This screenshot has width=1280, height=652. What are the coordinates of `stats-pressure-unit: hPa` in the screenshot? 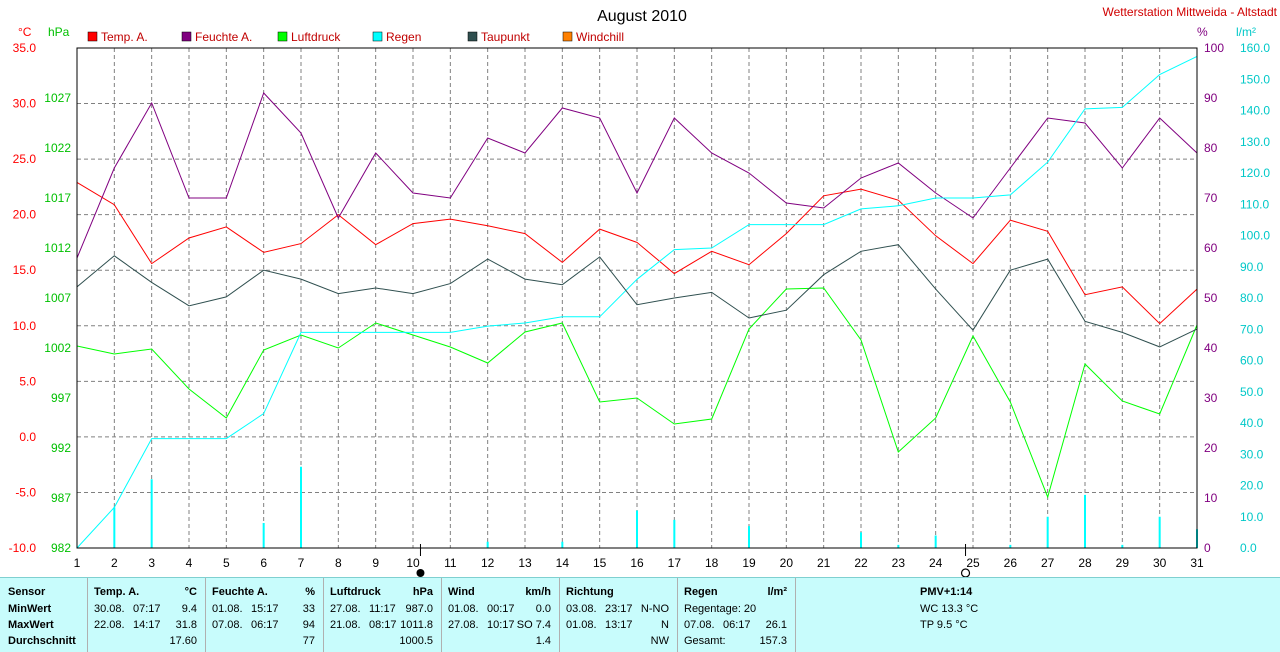 It's located at (422, 592).